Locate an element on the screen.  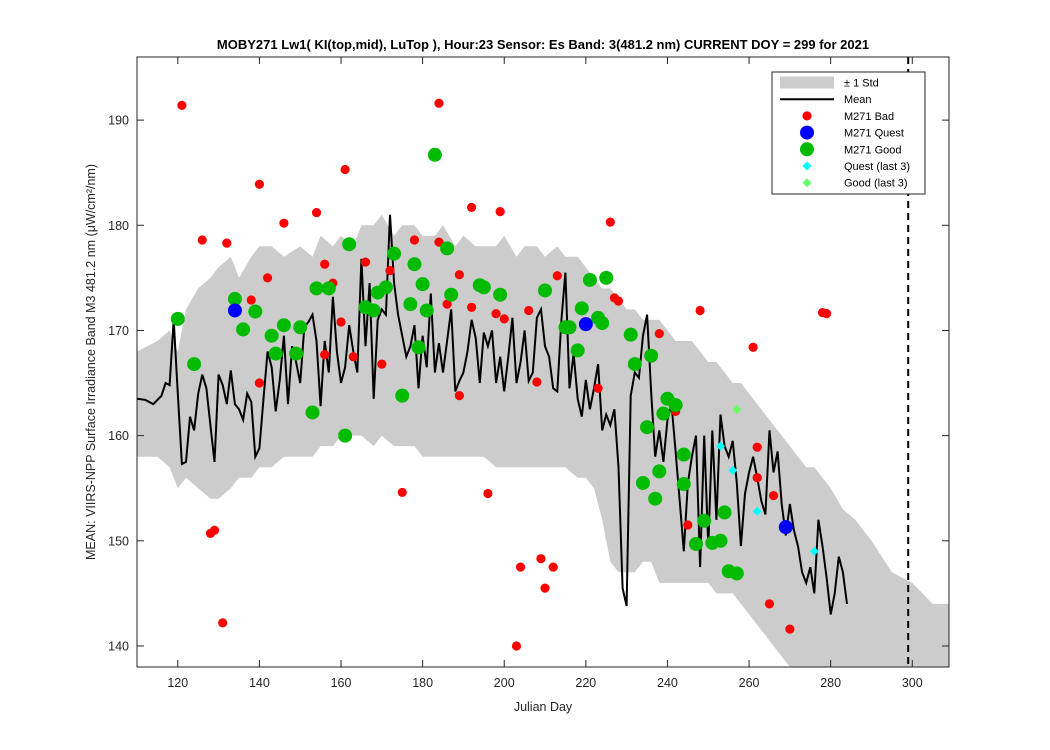
x-tick-label: 120 is located at coordinates (177, 683).